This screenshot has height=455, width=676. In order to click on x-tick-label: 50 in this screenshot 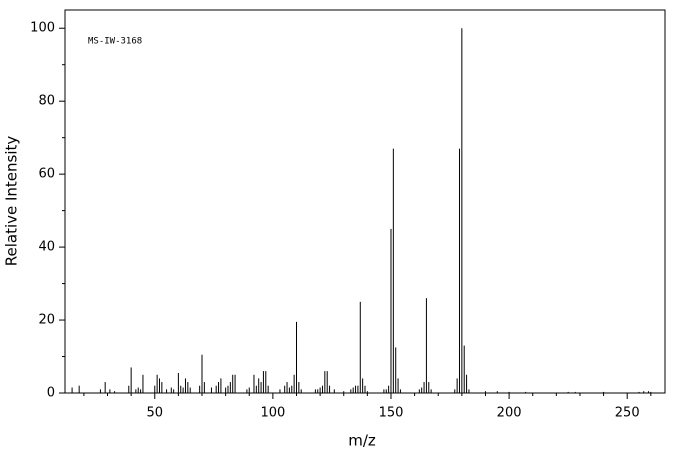, I will do `click(154, 413)`.